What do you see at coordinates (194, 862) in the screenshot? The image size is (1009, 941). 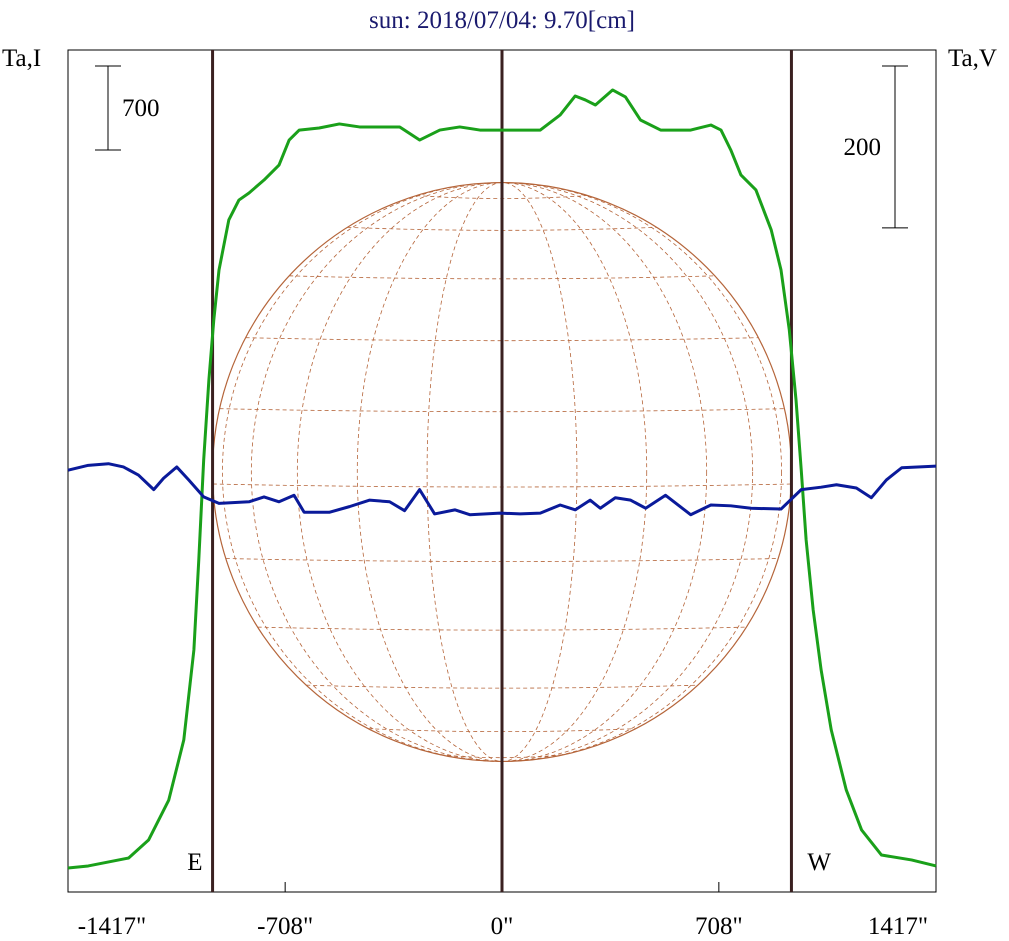 I see `annotation: E` at bounding box center [194, 862].